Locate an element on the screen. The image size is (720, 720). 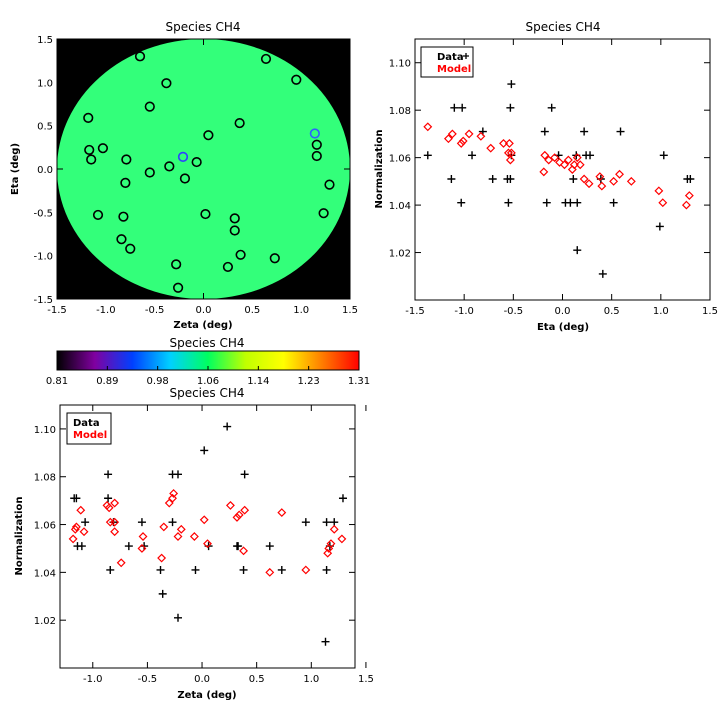
zeta-x-tick-label: 0.0 is located at coordinates (202, 679).